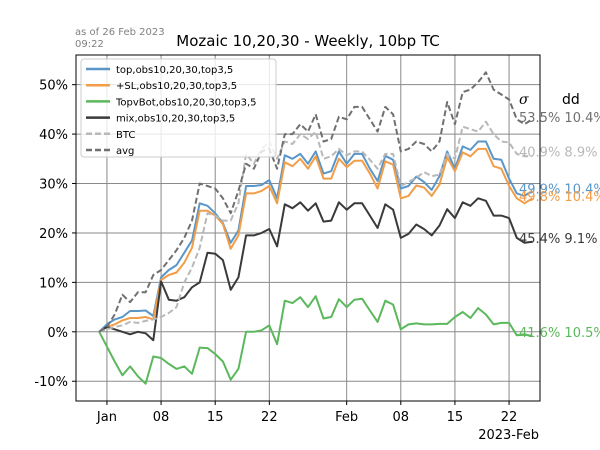  What do you see at coordinates (130, 39) in the screenshot?
I see `as-of-timestamp: as of 26 Feb 2023 09:22` at bounding box center [130, 39].